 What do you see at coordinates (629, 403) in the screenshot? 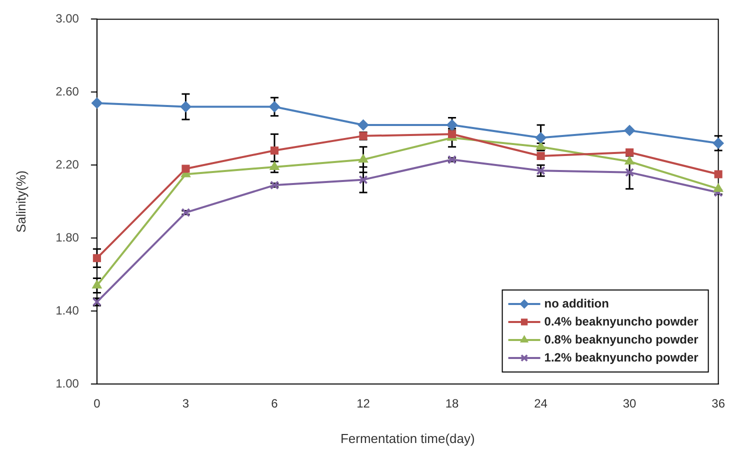
I see `x-tick-label: 30` at bounding box center [629, 403].